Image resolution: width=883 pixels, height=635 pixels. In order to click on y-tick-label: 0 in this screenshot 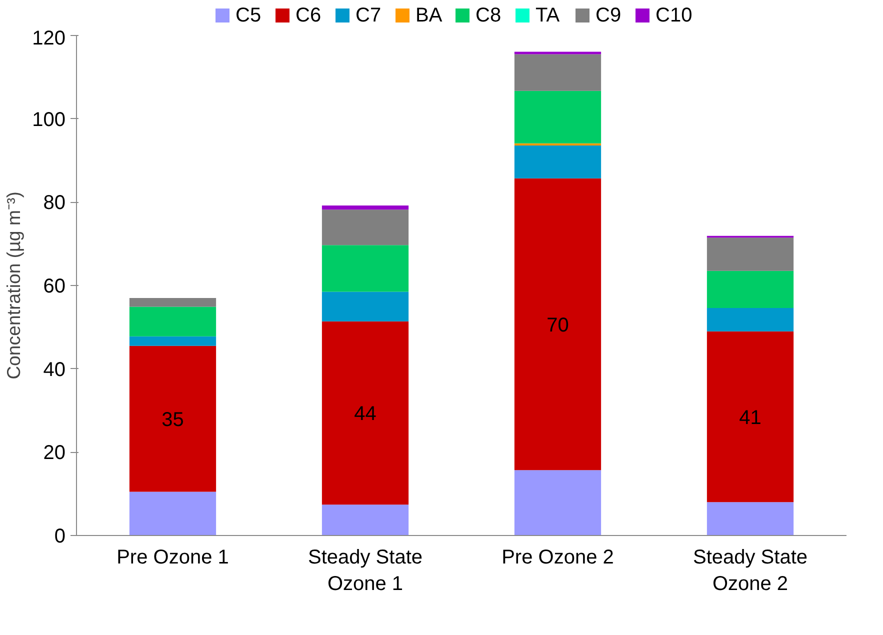, I will do `click(60, 537)`.